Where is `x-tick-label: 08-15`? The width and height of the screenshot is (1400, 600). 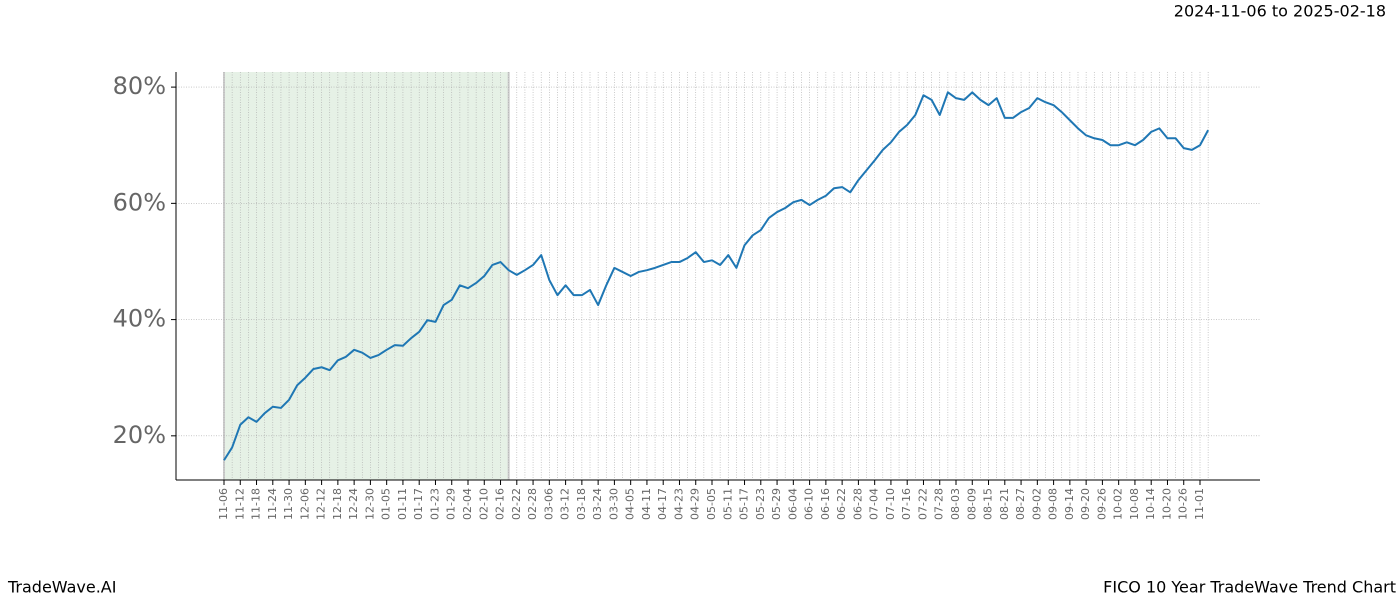 x-tick-label: 08-15 is located at coordinates (988, 504).